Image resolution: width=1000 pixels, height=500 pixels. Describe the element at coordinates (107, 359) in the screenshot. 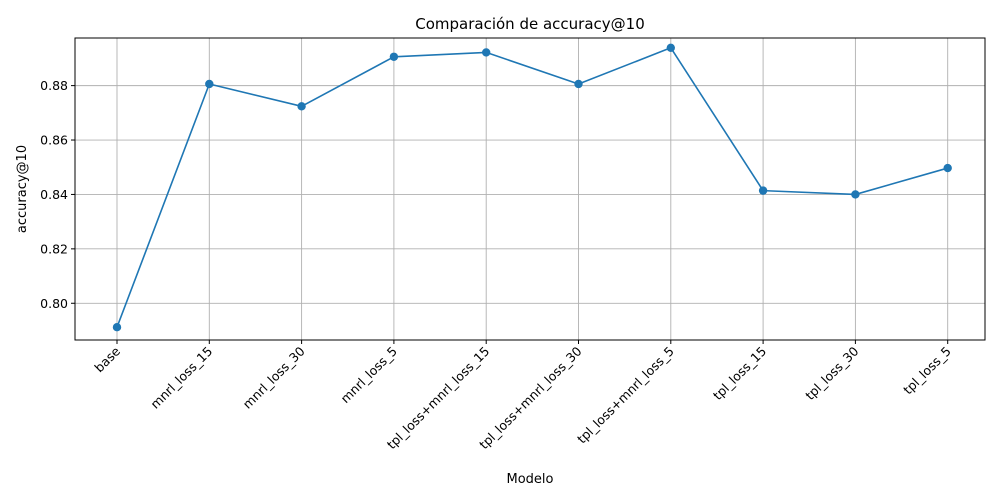

I see `x-tick-label: base` at that location.